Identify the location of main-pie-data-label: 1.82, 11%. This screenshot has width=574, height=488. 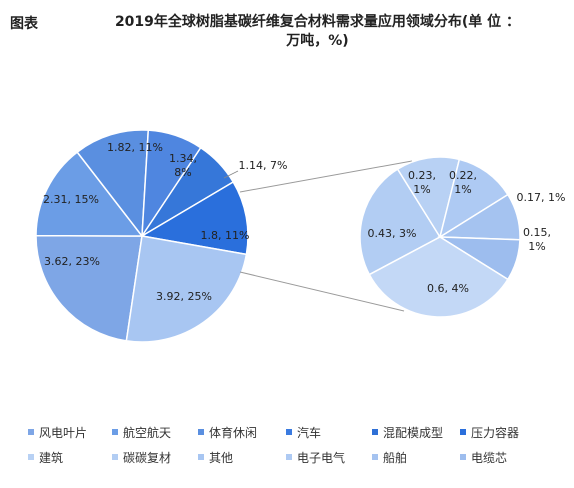
(135, 147).